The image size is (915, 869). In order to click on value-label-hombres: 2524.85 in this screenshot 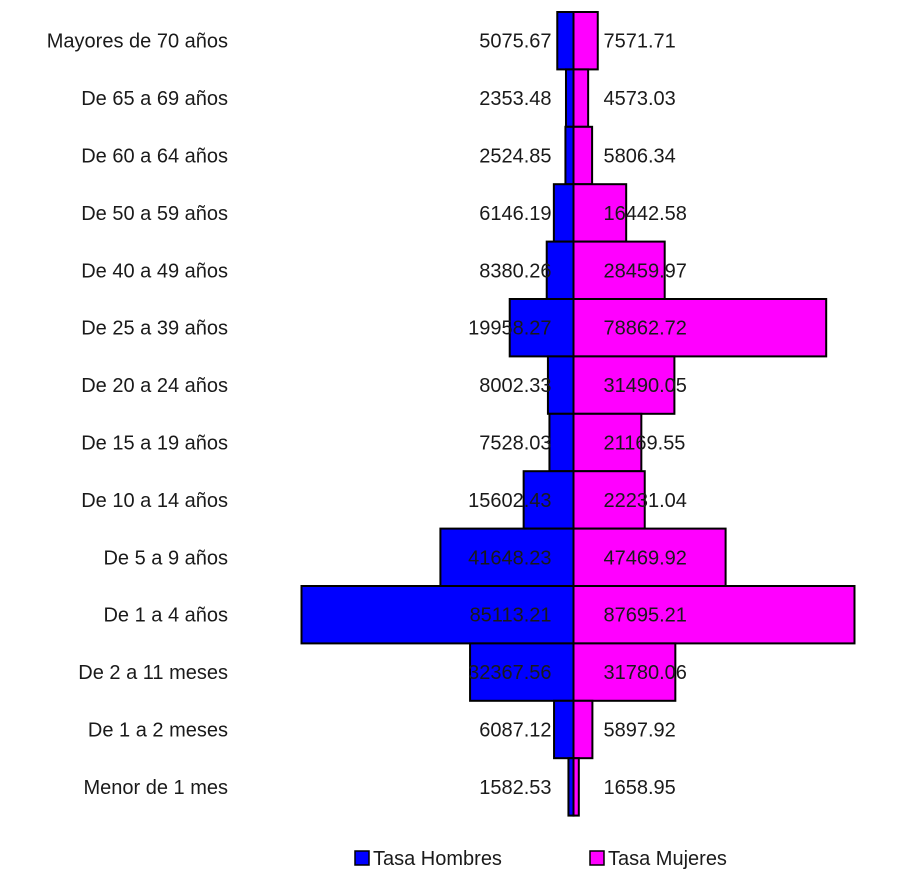, I will do `click(515, 157)`.